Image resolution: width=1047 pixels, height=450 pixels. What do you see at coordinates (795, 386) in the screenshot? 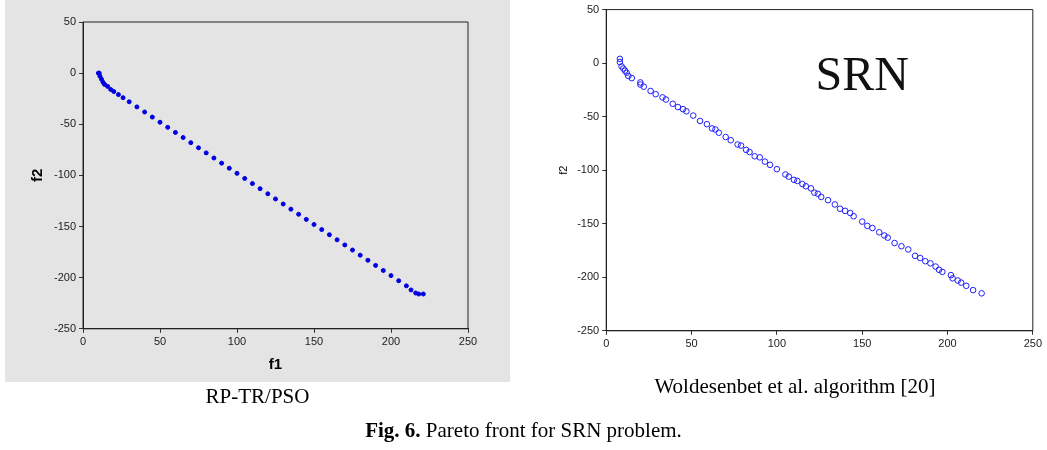
I see `text: Woldesenbet et al. algorithm [20]` at bounding box center [795, 386].